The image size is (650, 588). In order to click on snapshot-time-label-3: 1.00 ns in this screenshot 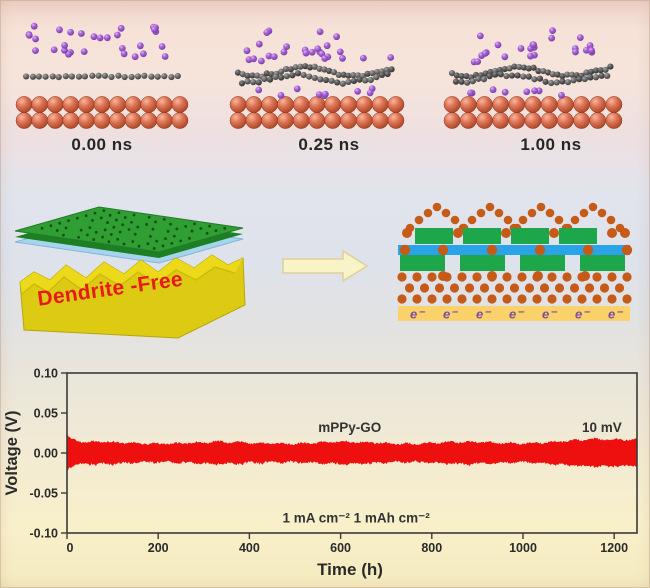, I will do `click(551, 144)`.